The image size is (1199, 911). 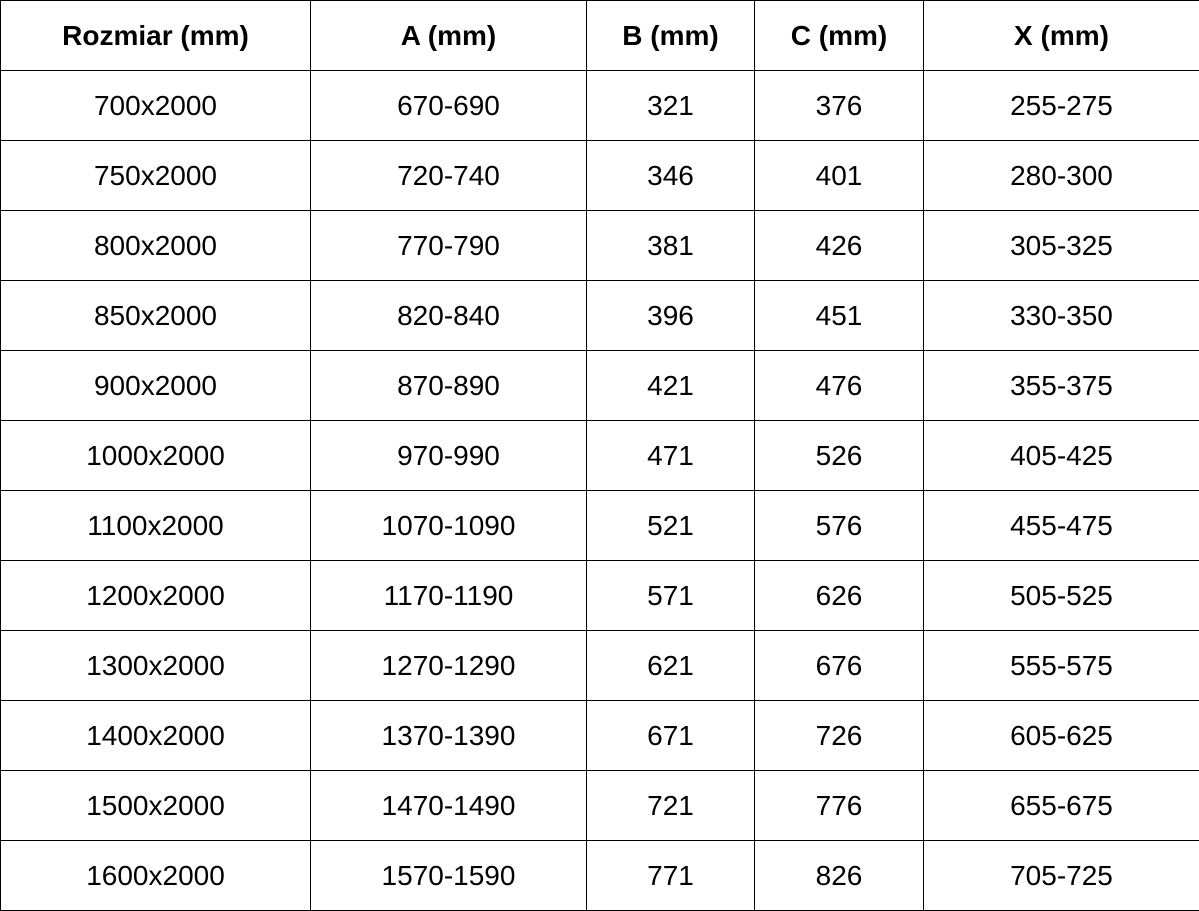 I want to click on table-cell: 426, so click(x=839, y=245).